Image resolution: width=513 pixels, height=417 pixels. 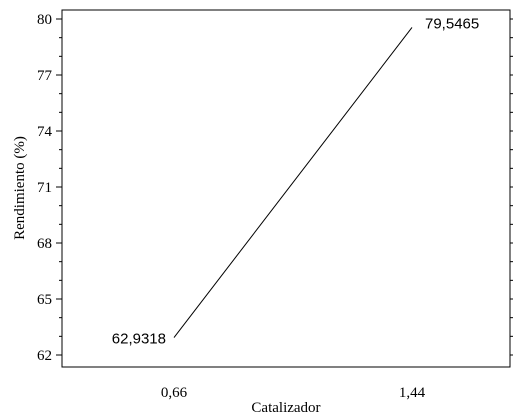 What do you see at coordinates (139, 339) in the screenshot?
I see `data-label-low: 62,9318` at bounding box center [139, 339].